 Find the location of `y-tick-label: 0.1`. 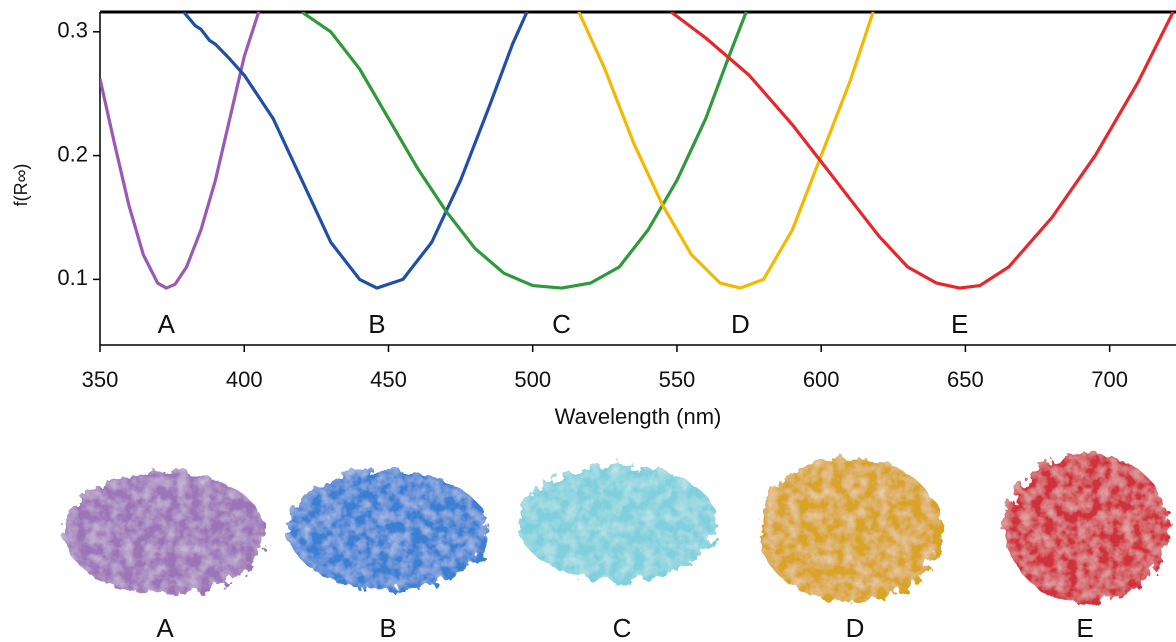

y-tick-label: 0.1 is located at coordinates (72, 277).